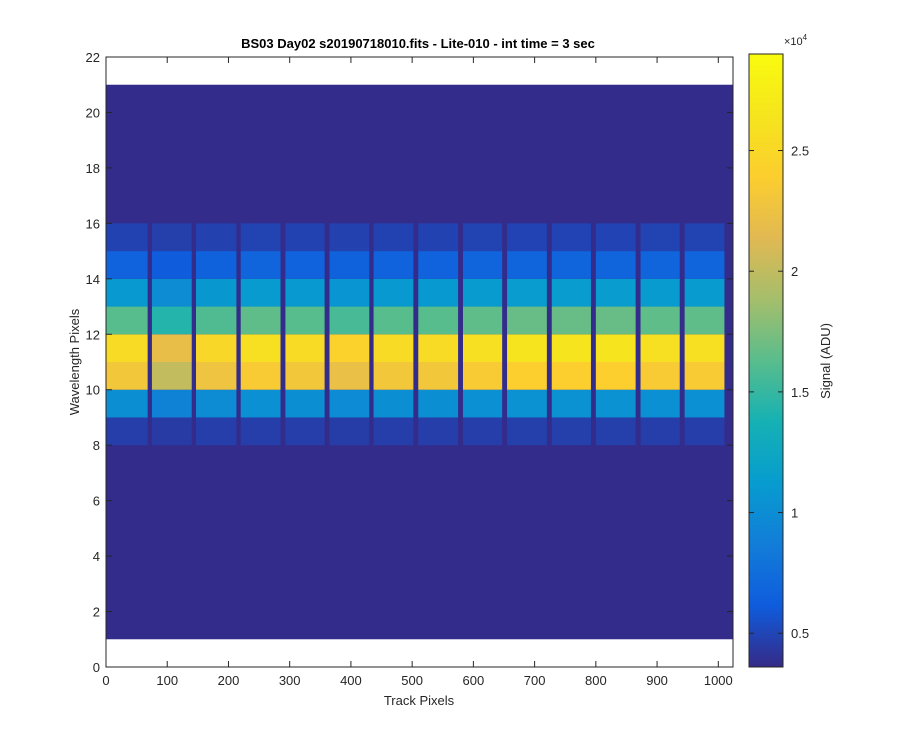  What do you see at coordinates (718, 680) in the screenshot?
I see `x-tick-label: 1000` at bounding box center [718, 680].